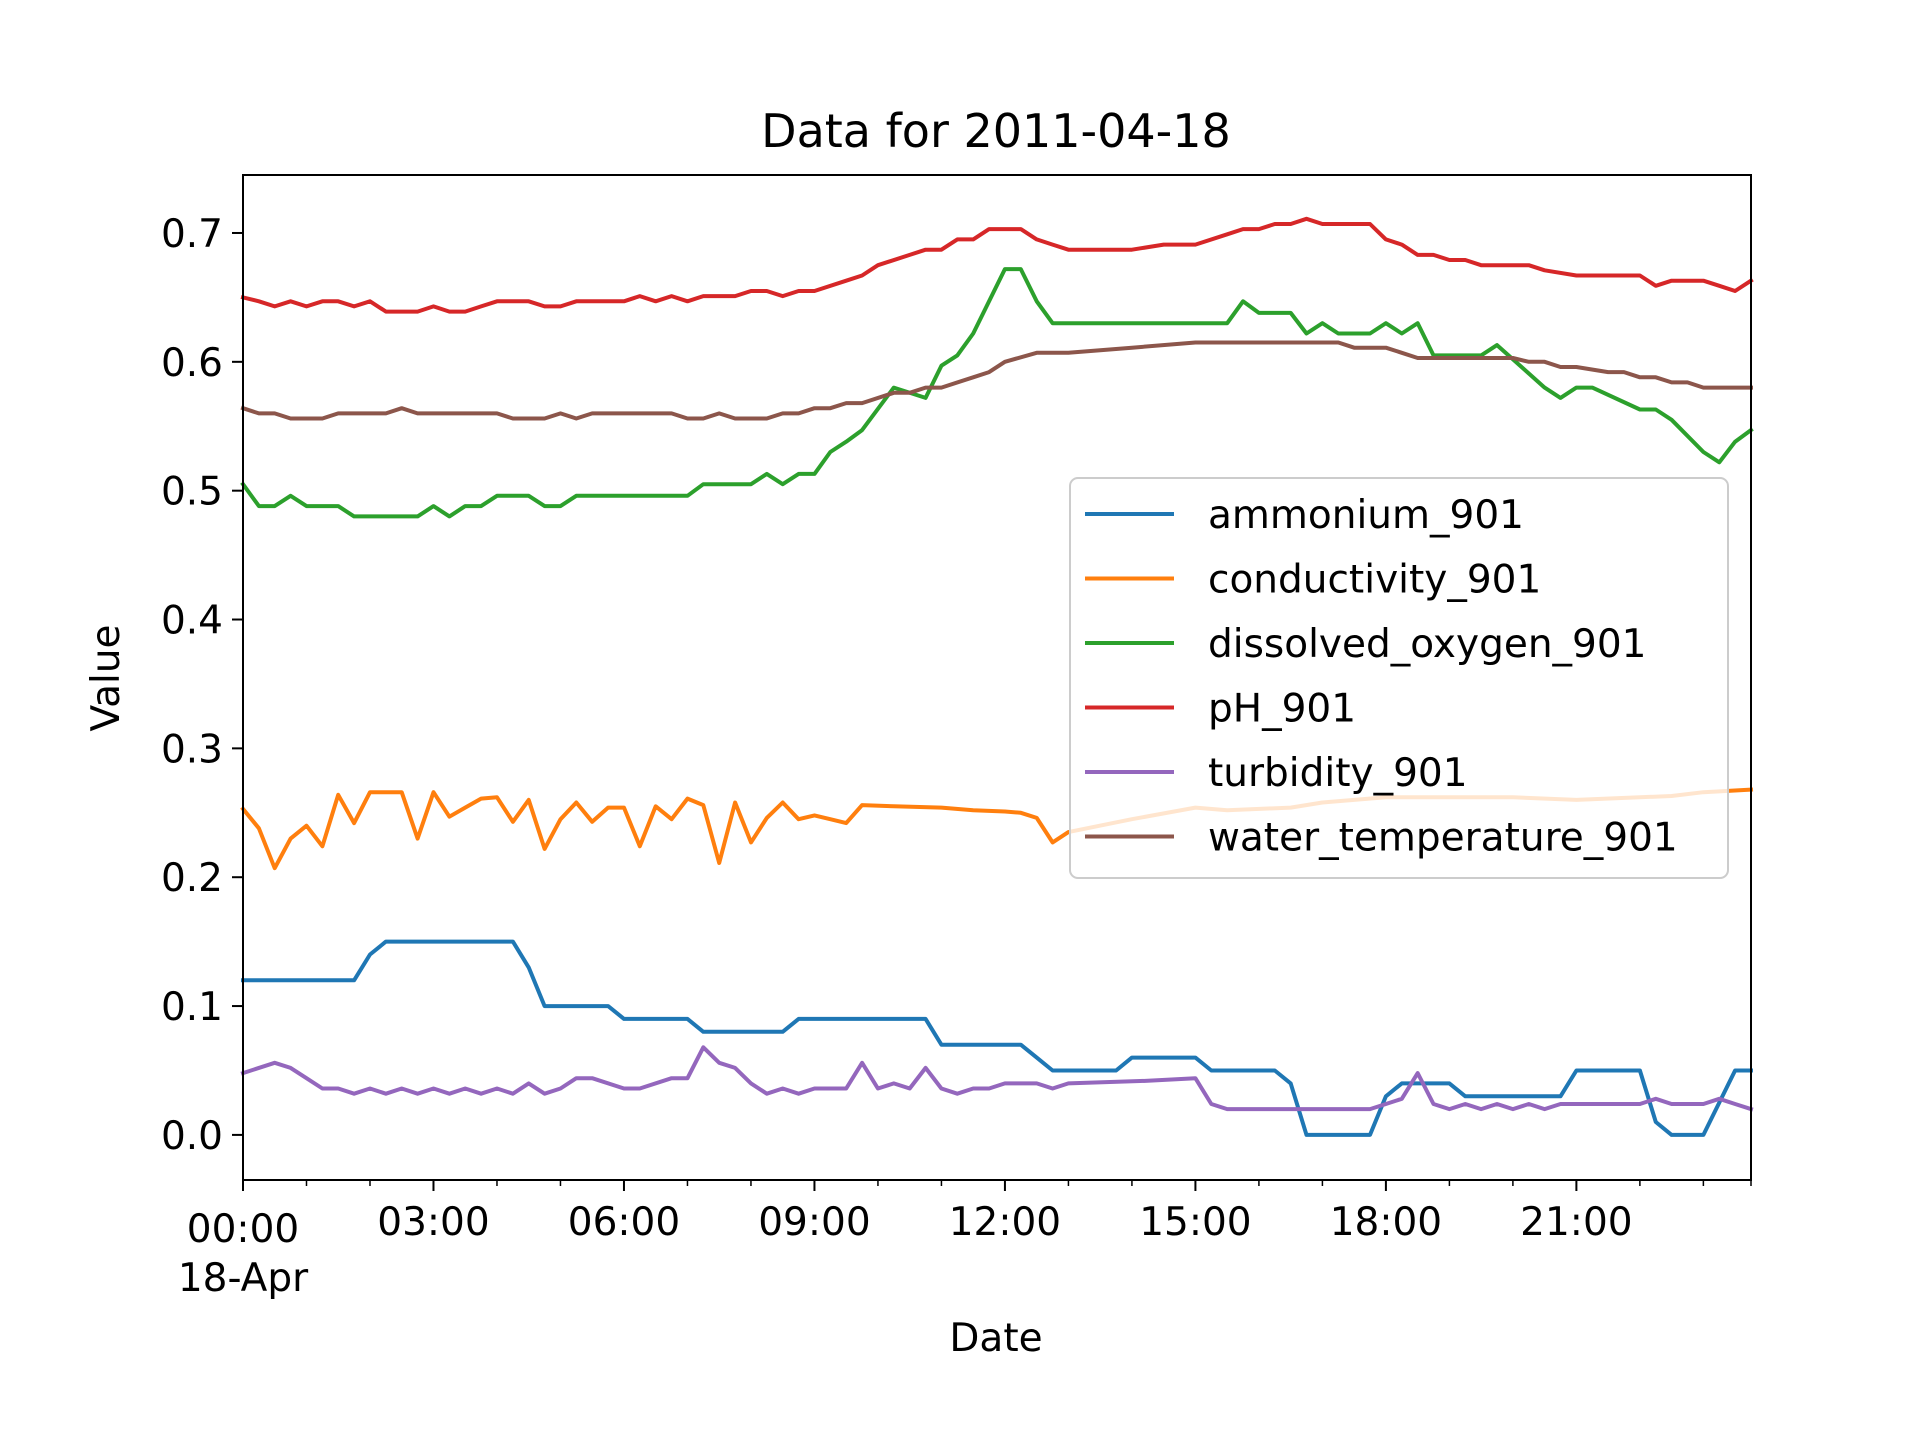 This screenshot has width=1920, height=1445. Describe the element at coordinates (814, 1222) in the screenshot. I see `x-tick-label: 09:00` at that location.